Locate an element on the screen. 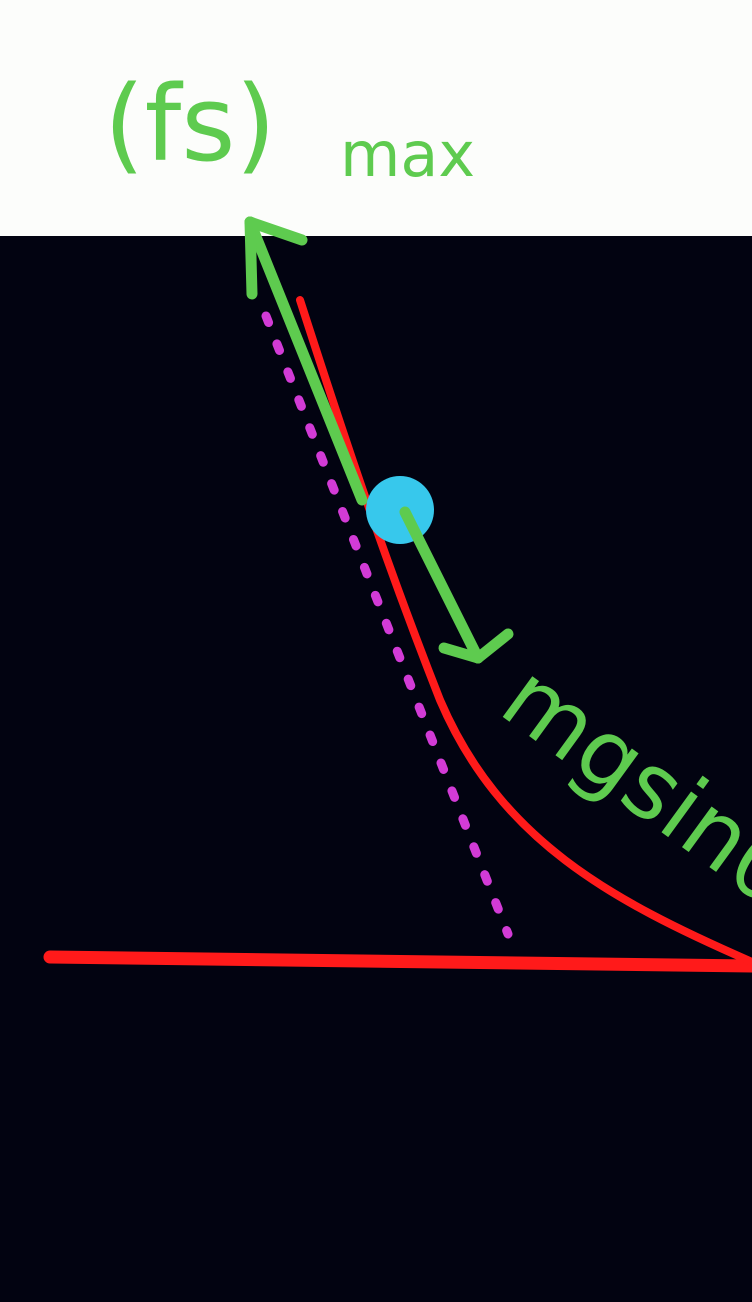  gravity-component-arrow is located at coordinates (456, 585).